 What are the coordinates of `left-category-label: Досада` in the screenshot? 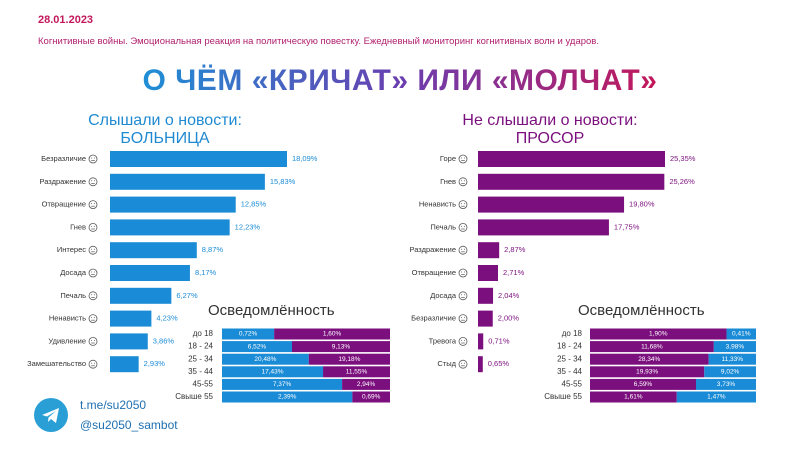 It's located at (73, 272).